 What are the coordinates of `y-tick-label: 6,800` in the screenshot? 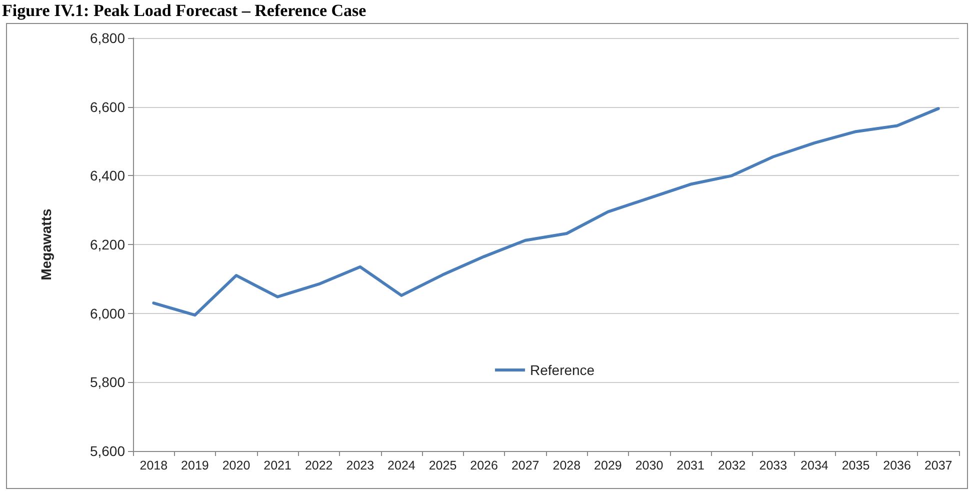 It's located at (108, 38).